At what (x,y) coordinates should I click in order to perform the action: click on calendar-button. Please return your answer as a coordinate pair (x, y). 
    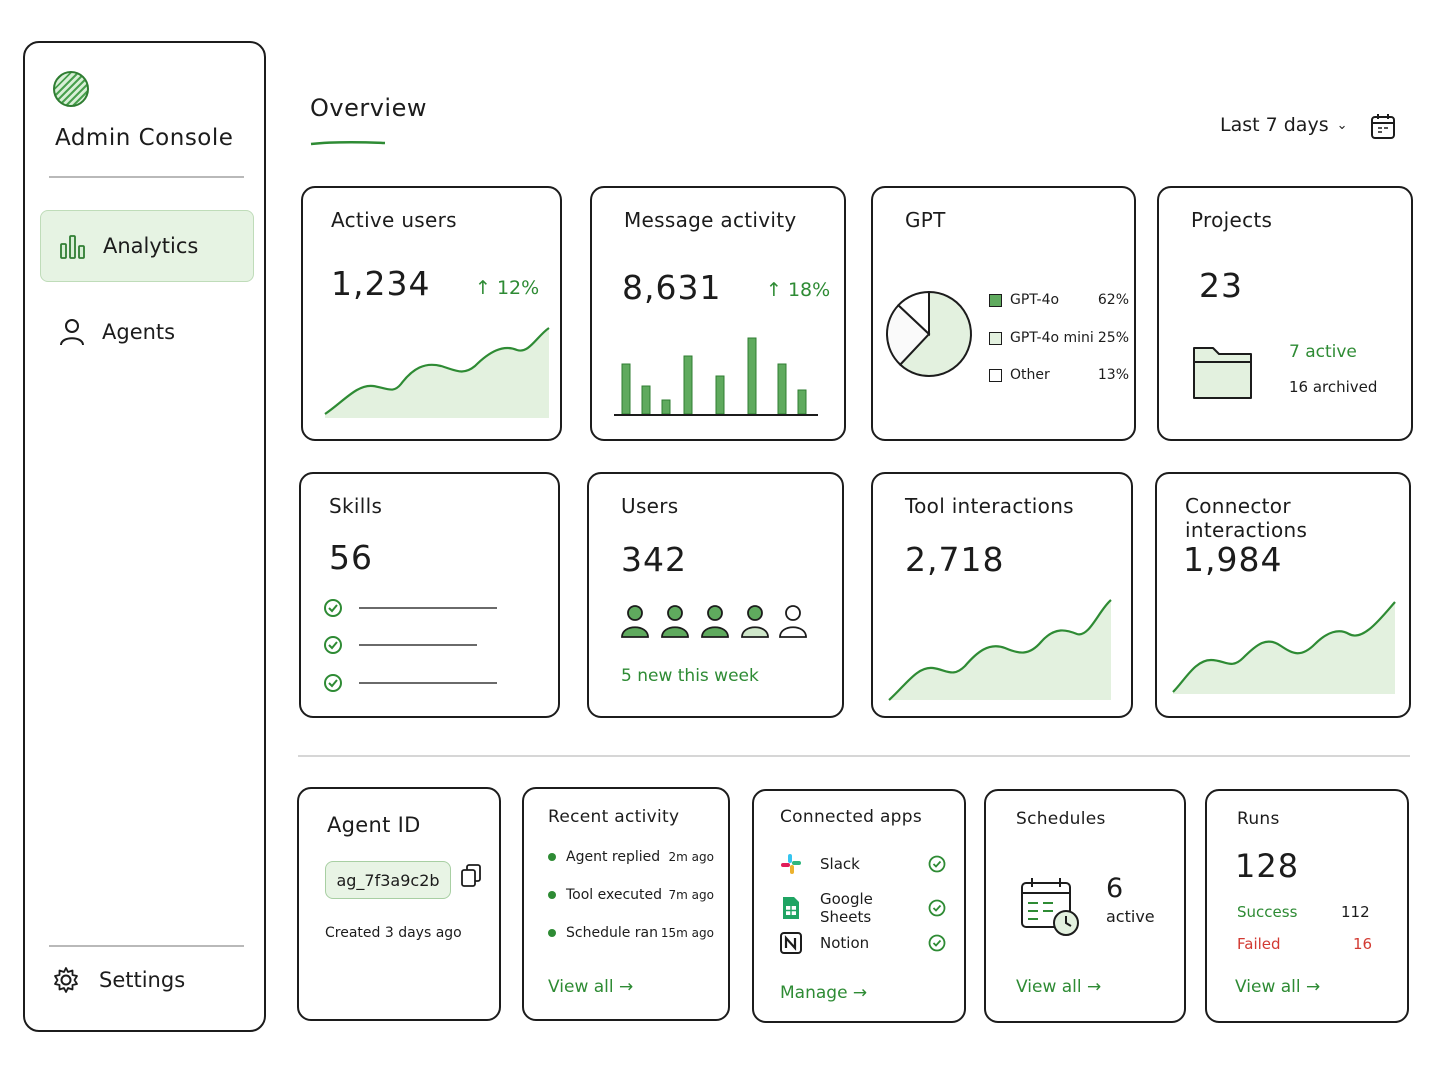
    Looking at the image, I should click on (1383, 126).